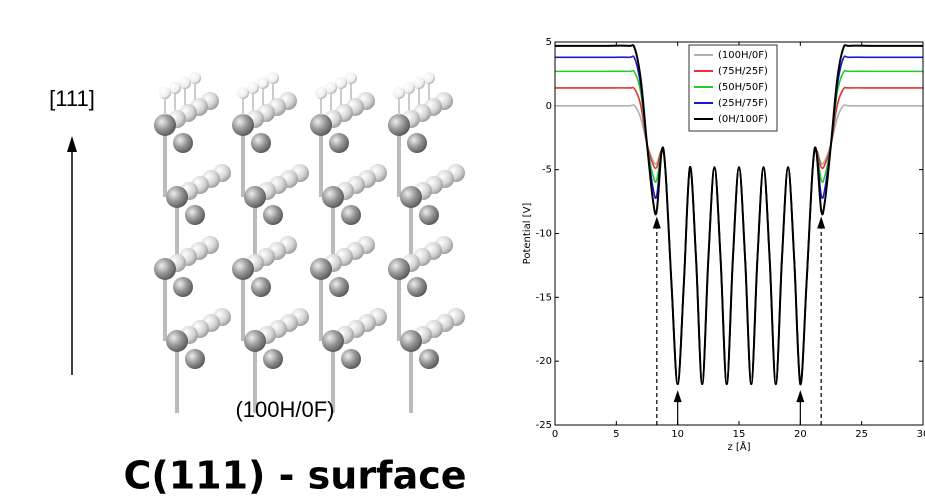 This screenshot has width=925, height=503. Describe the element at coordinates (921, 434) in the screenshot. I see `x-tick-label: 30` at that location.